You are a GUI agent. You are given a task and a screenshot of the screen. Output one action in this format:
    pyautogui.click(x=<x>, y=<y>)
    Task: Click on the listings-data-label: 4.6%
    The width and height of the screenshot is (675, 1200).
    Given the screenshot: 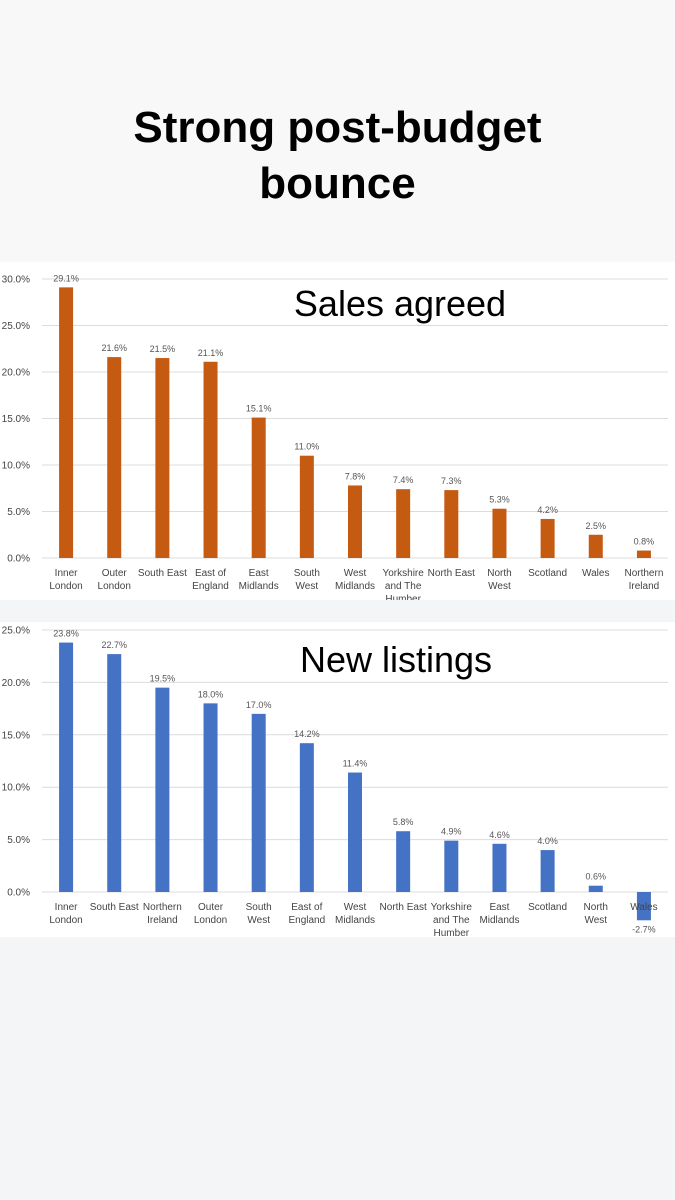 What is the action you would take?
    pyautogui.click(x=499, y=835)
    